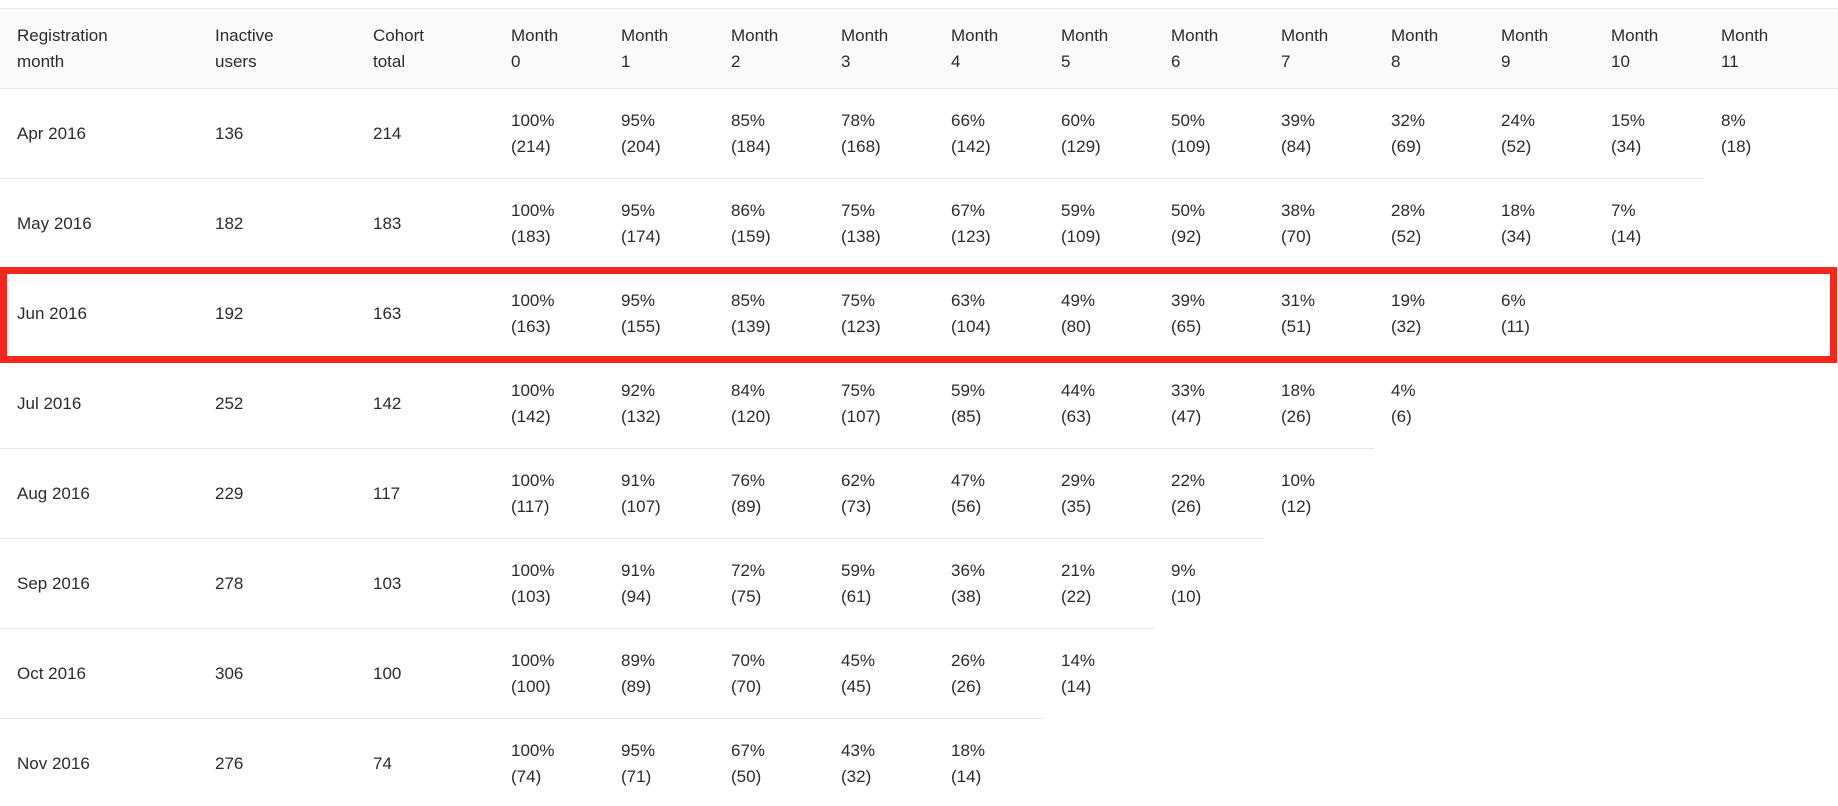  What do you see at coordinates (1188, 300) in the screenshot?
I see `retention-percent: 39%` at bounding box center [1188, 300].